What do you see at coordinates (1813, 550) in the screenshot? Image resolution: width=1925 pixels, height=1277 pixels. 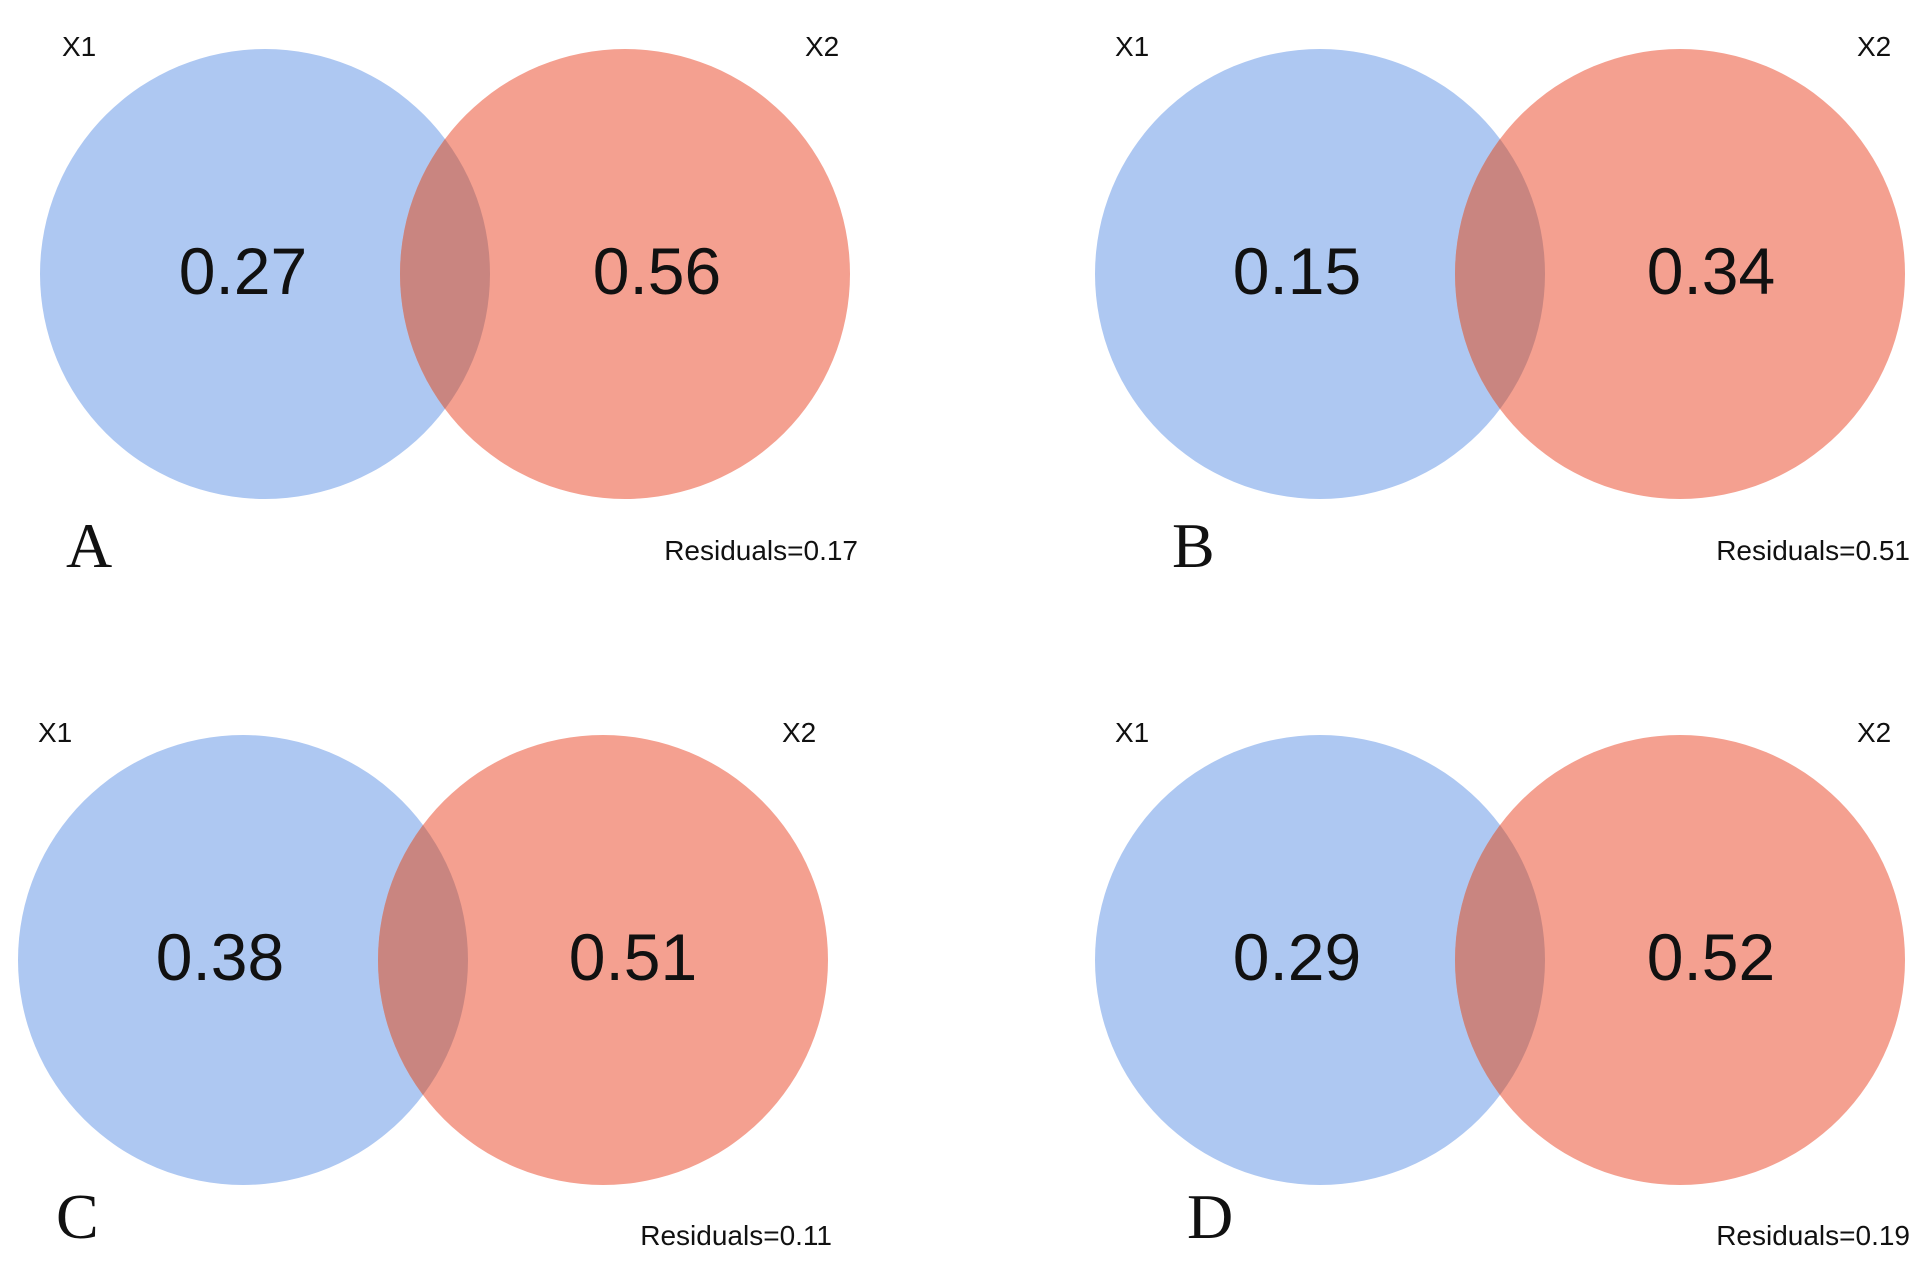 I see `residuals-label: Residuals=0.51` at bounding box center [1813, 550].